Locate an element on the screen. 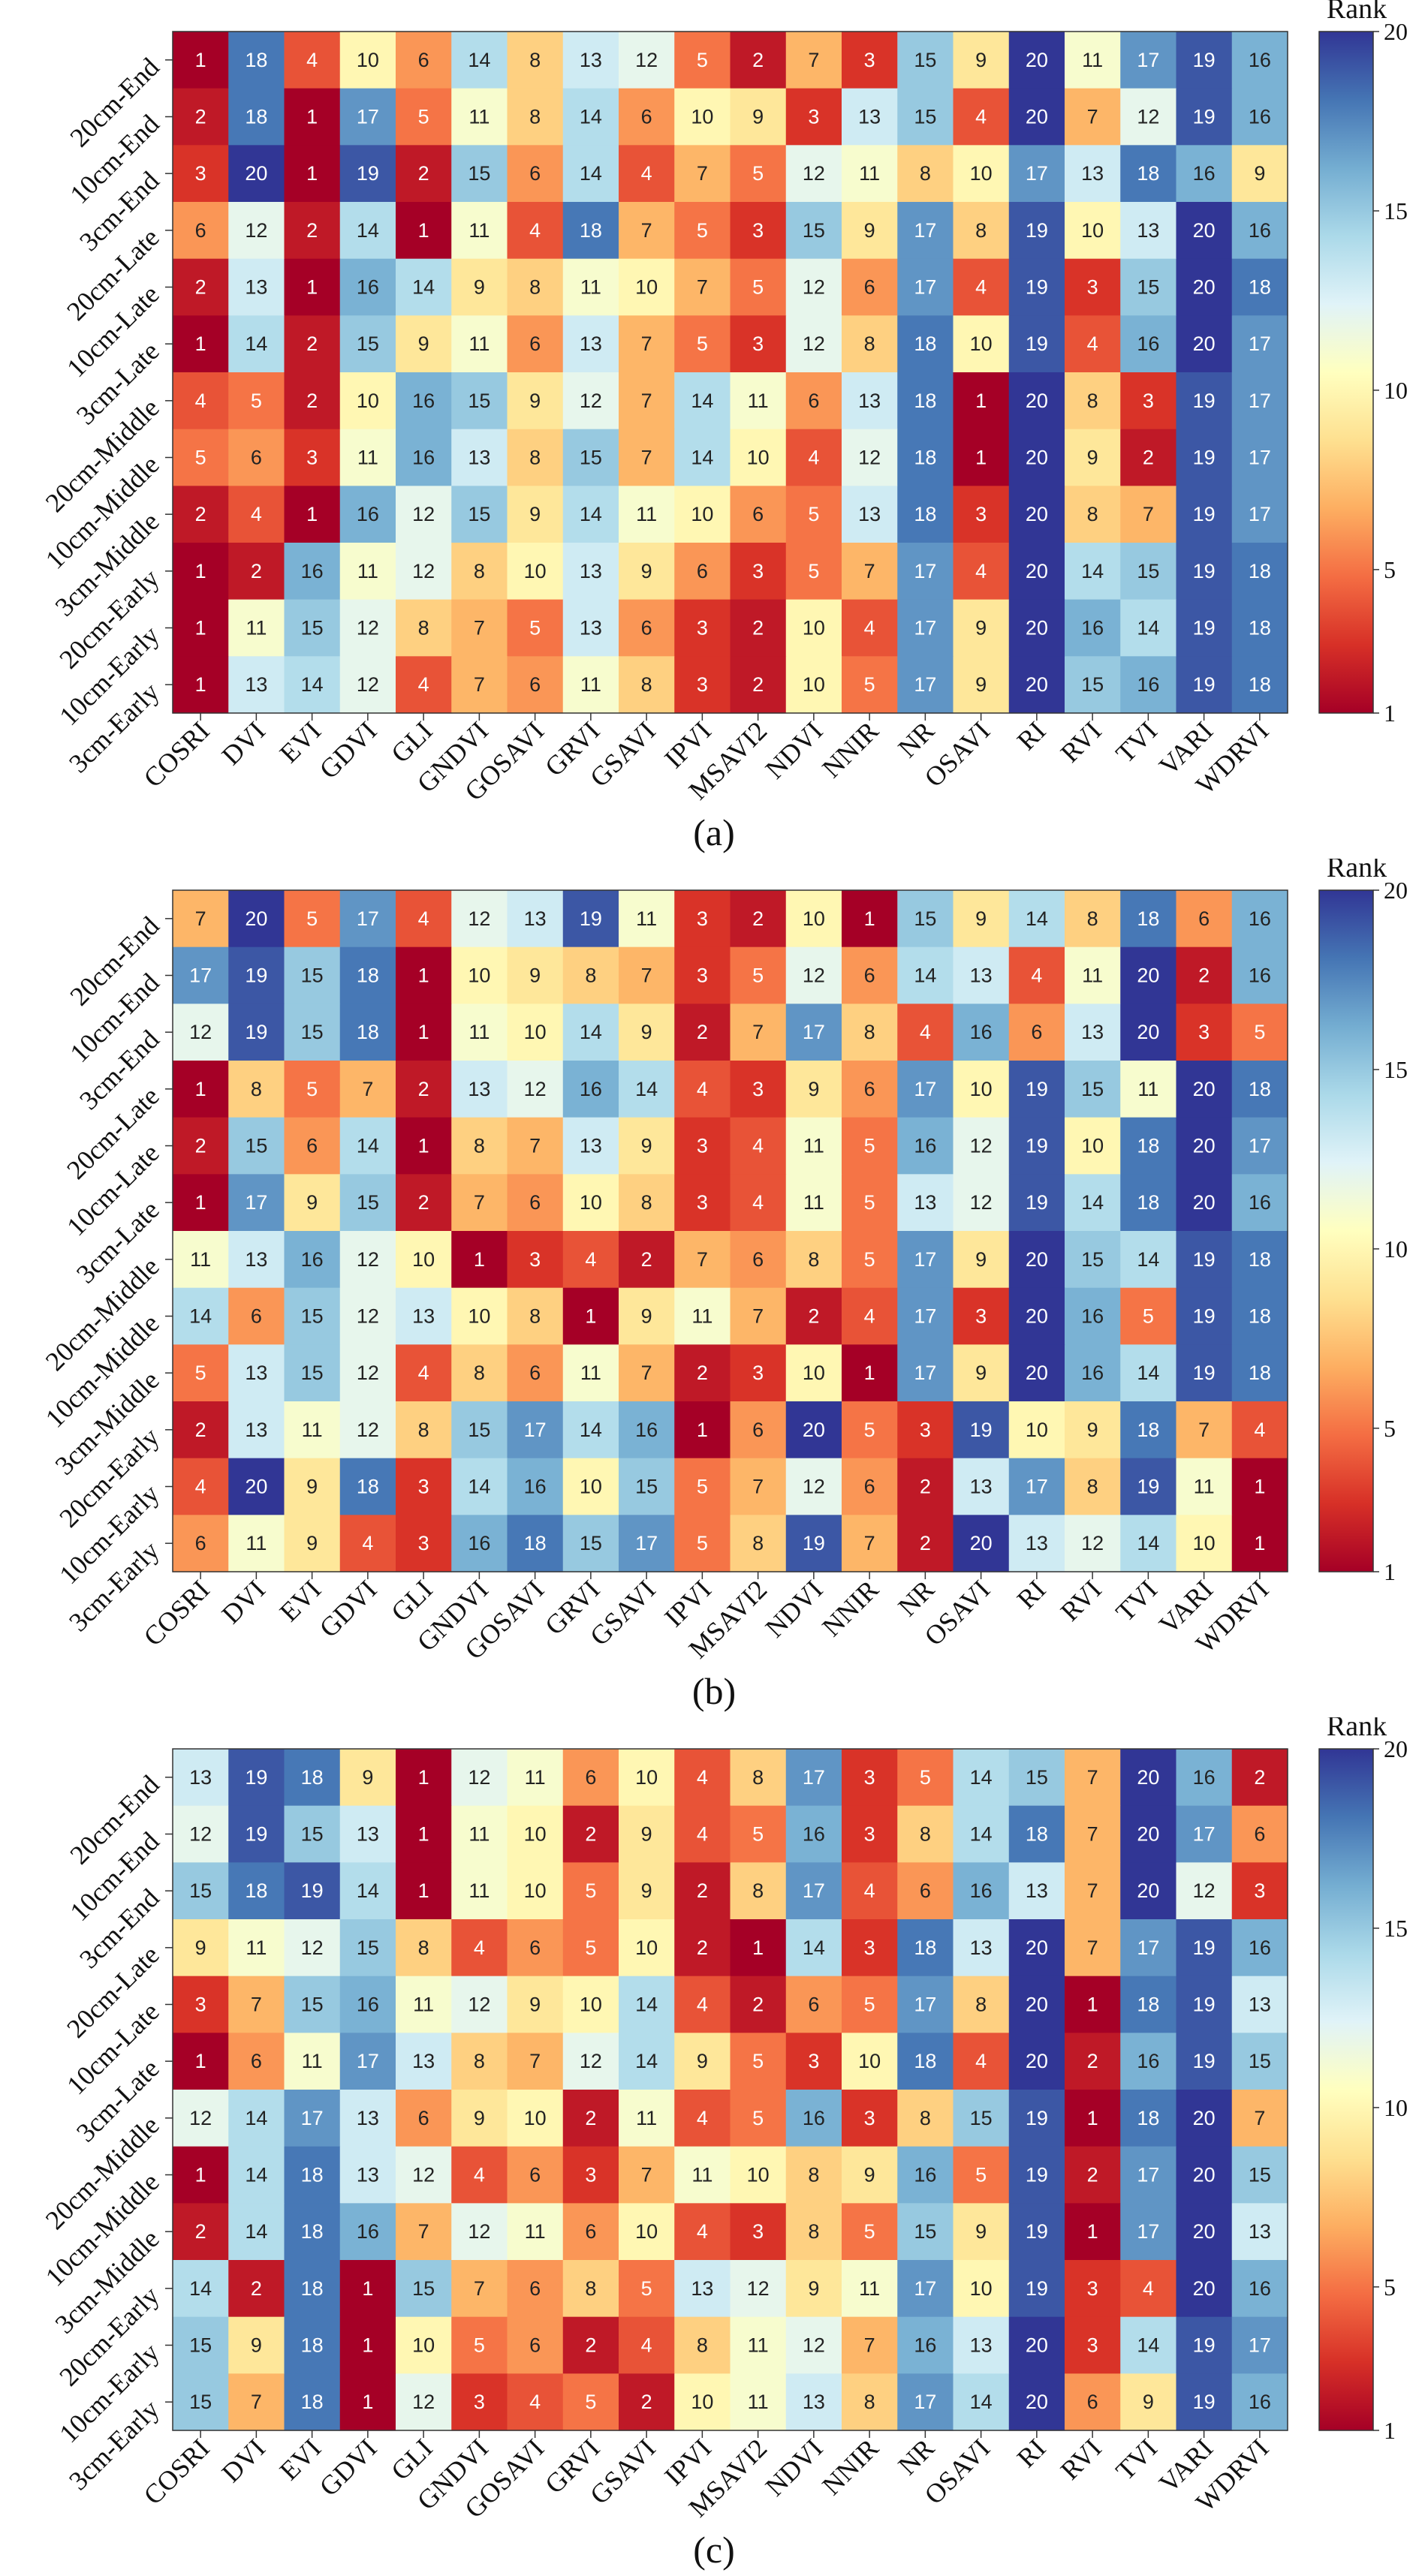 The width and height of the screenshot is (1428, 2576). panel-label: (c) is located at coordinates (714, 2550).